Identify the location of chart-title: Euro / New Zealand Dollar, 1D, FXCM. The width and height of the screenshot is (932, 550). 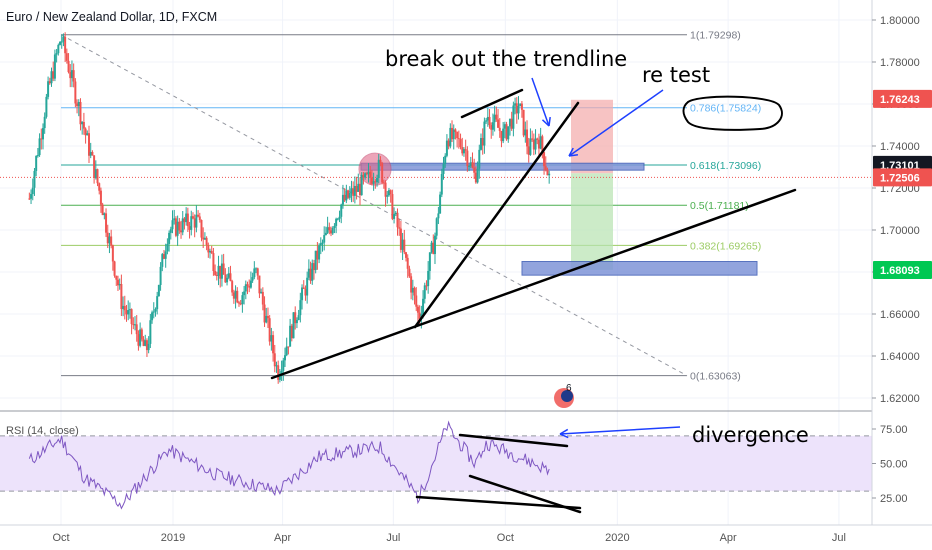
(111, 17).